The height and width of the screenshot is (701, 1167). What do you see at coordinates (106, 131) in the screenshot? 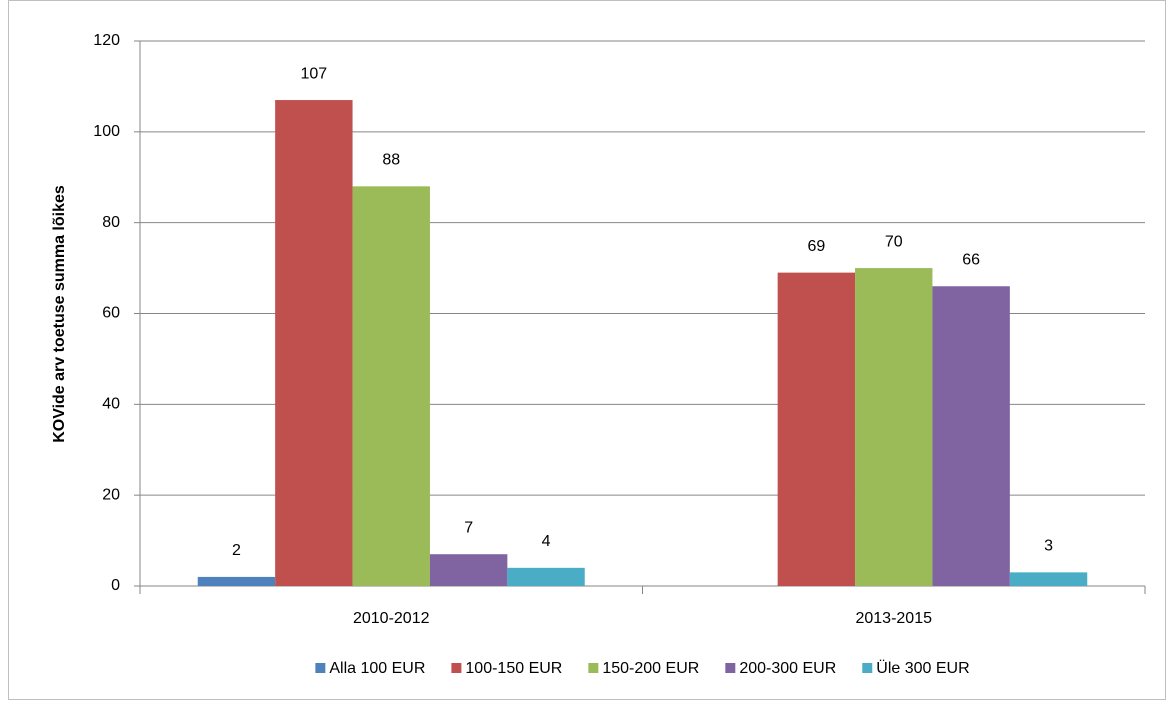
I see `y-tick-label: 100` at bounding box center [106, 131].